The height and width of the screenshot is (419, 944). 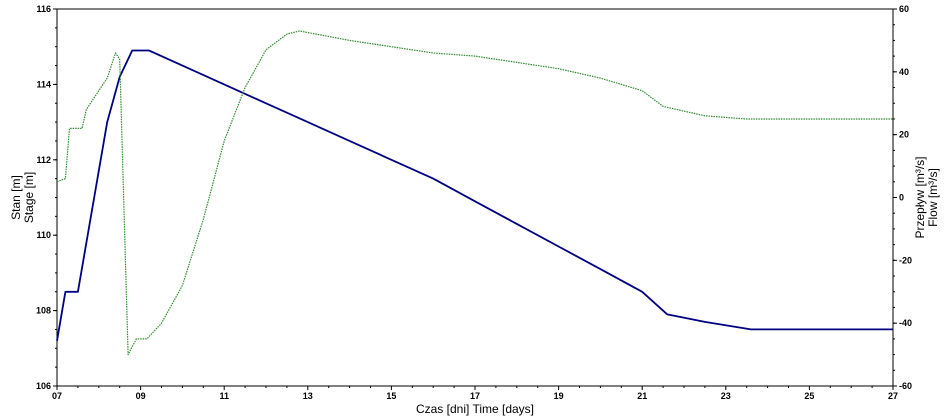 What do you see at coordinates (904, 72) in the screenshot?
I see `y-right-tick-label: 40` at bounding box center [904, 72].